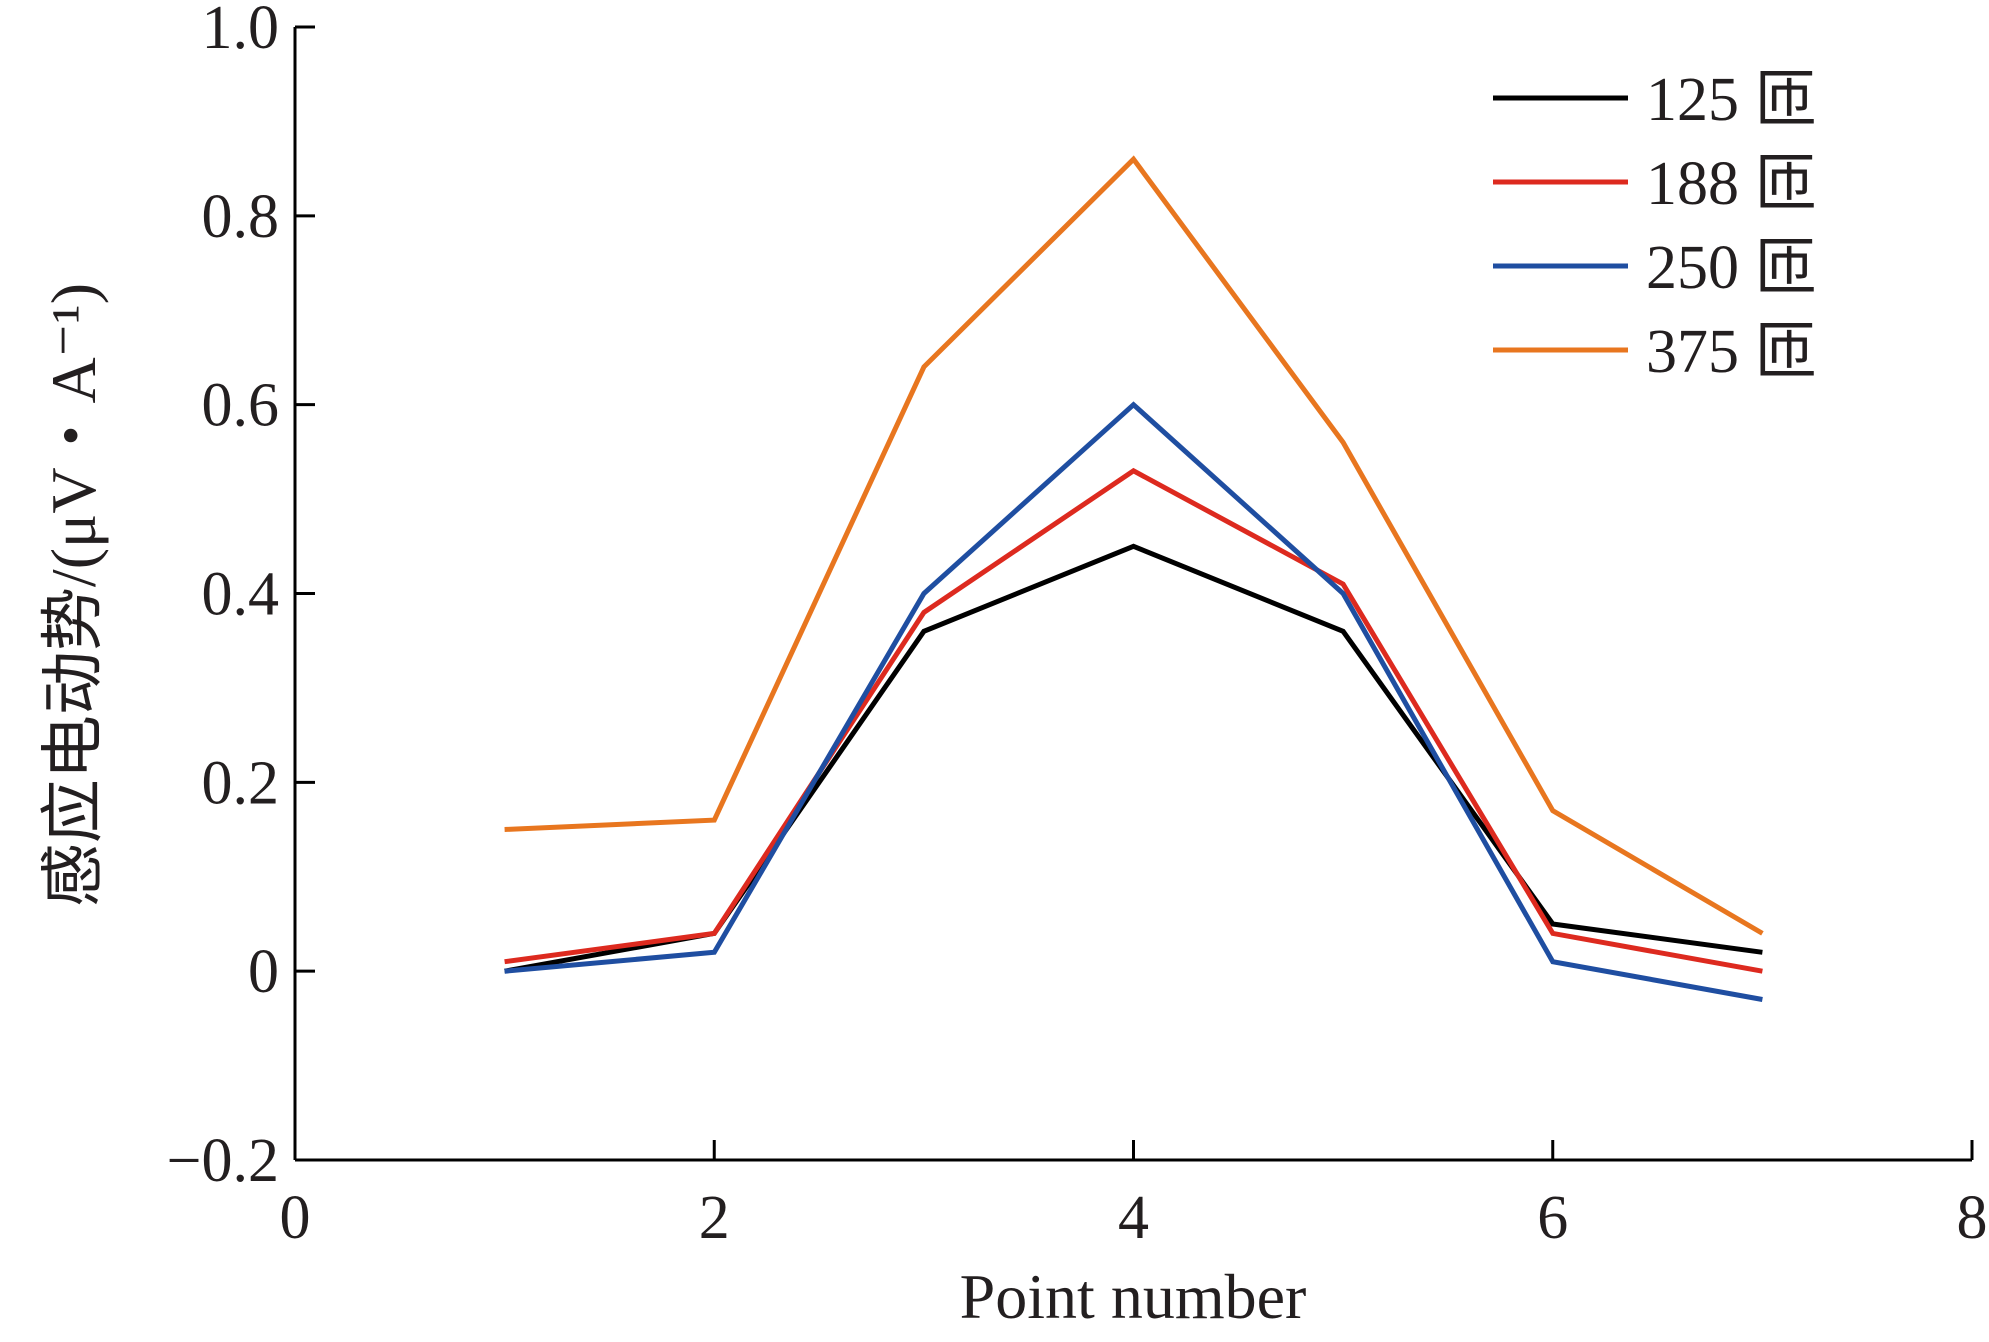 The image size is (1989, 1342). What do you see at coordinates (241, 783) in the screenshot?
I see `y-tick-label: 0.2` at bounding box center [241, 783].